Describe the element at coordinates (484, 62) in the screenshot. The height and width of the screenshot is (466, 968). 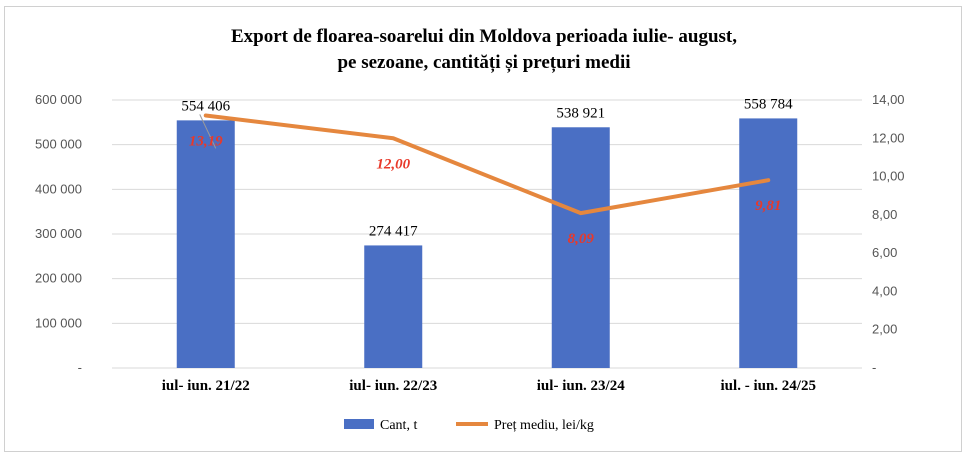
I see `chart-title-line2: pe sezoane, cantități și prețuri medii` at that location.